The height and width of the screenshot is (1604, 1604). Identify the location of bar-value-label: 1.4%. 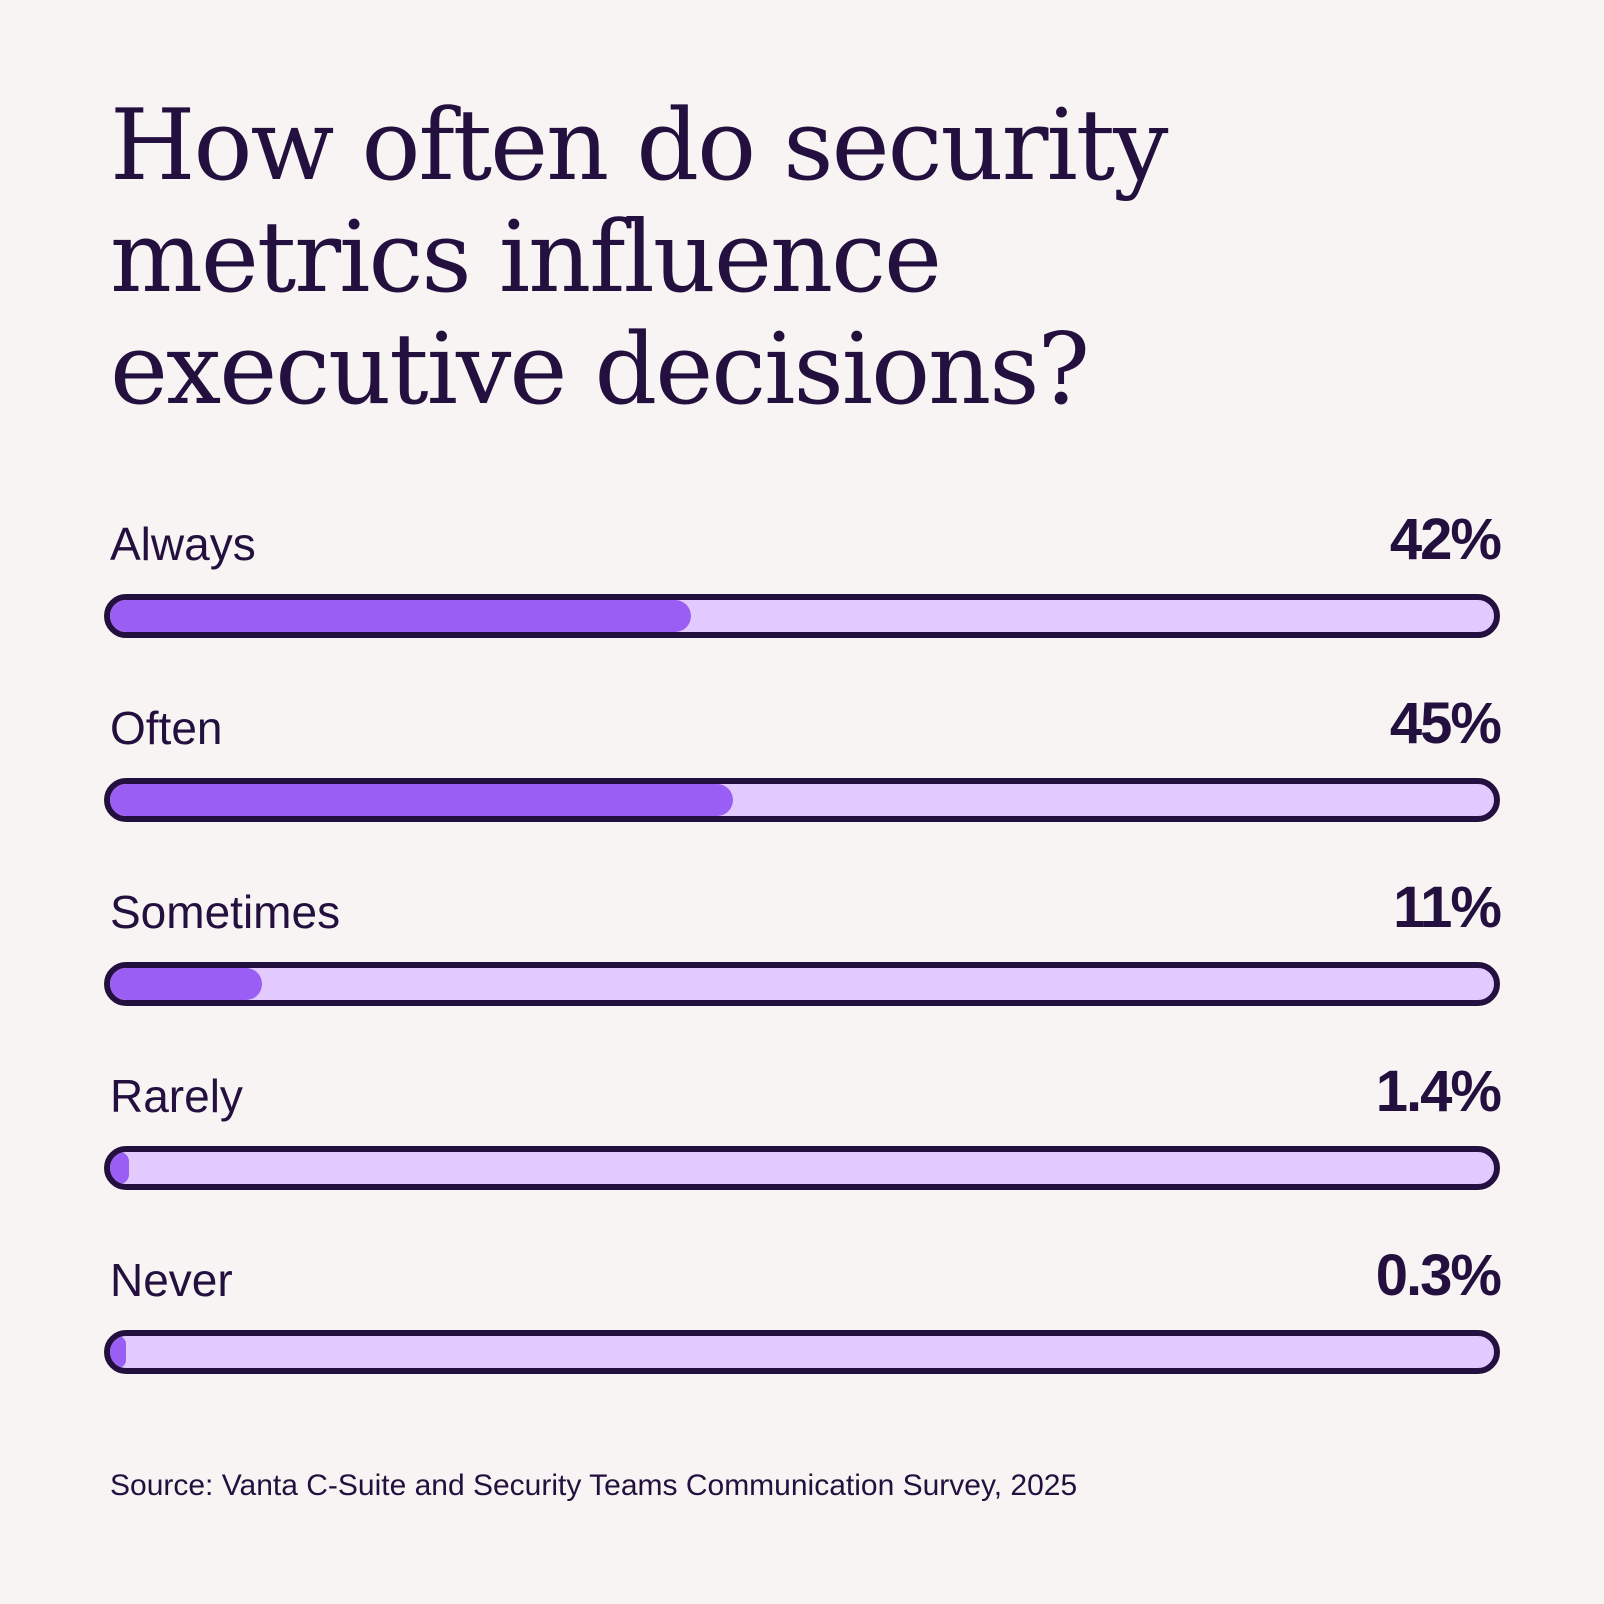
(1438, 1091).